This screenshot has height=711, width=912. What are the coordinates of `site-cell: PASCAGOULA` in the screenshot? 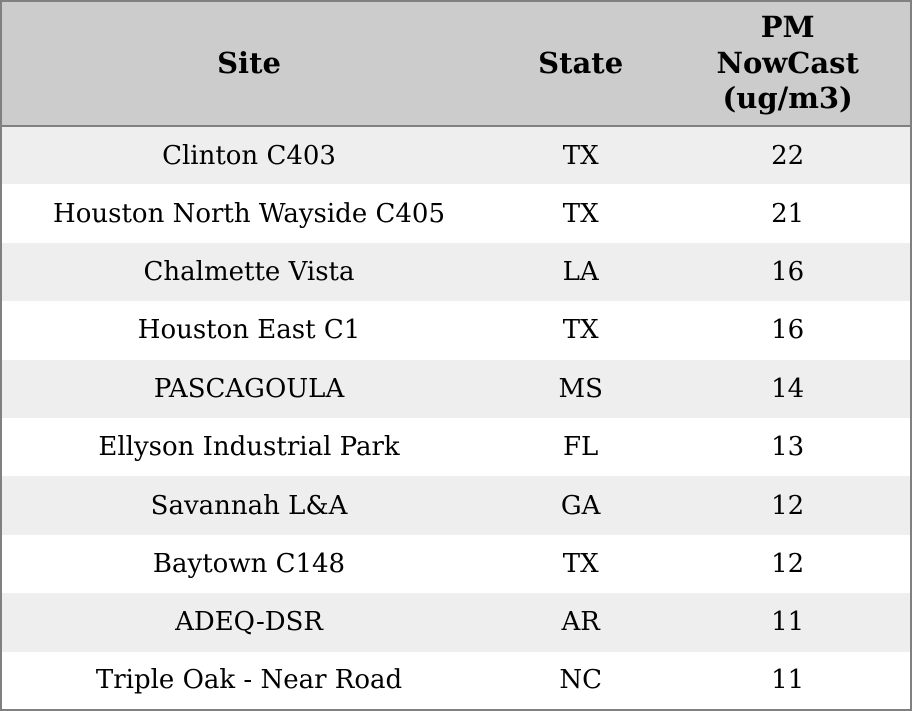 It's located at (249, 388).